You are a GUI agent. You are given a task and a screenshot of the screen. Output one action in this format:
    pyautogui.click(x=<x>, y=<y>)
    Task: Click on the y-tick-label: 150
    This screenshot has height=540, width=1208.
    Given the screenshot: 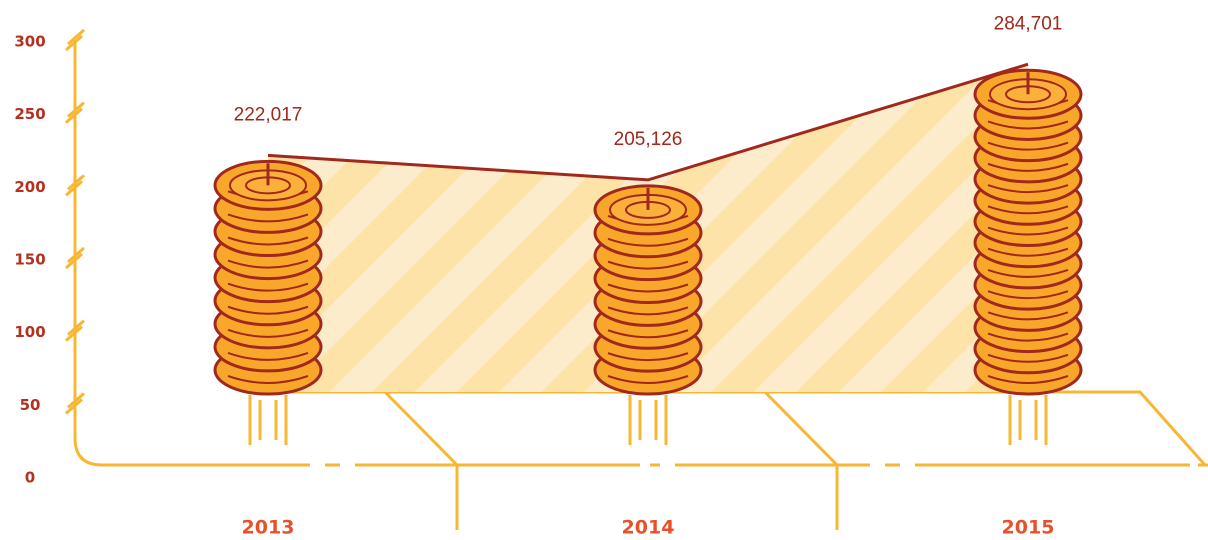 What is the action you would take?
    pyautogui.click(x=29, y=260)
    